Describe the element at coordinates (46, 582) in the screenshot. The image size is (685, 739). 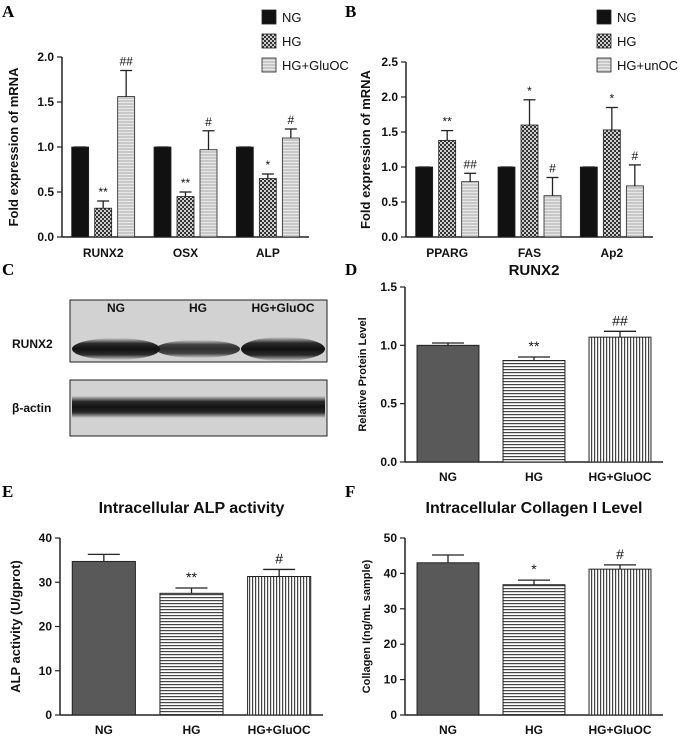
I see `e-ytick-label: 30` at that location.